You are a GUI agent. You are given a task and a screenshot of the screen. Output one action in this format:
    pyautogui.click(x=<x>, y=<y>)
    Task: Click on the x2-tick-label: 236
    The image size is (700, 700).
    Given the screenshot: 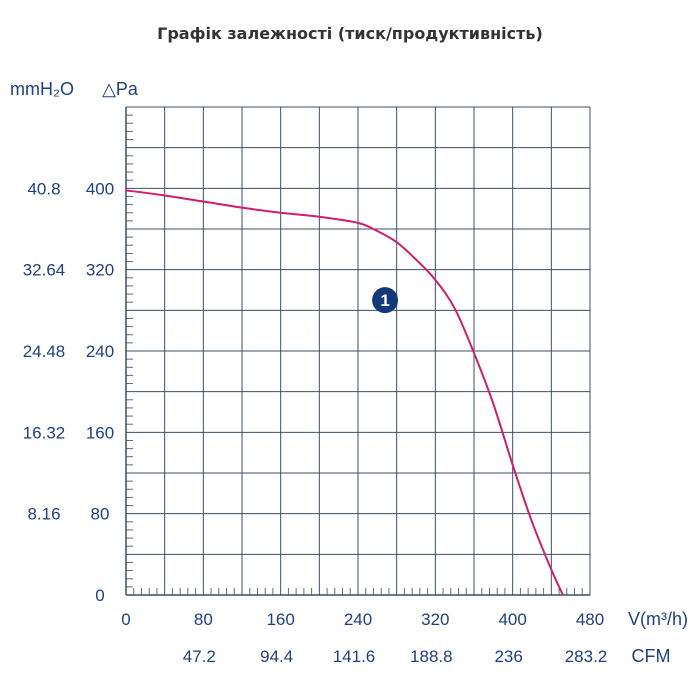 What is the action you would take?
    pyautogui.click(x=508, y=656)
    